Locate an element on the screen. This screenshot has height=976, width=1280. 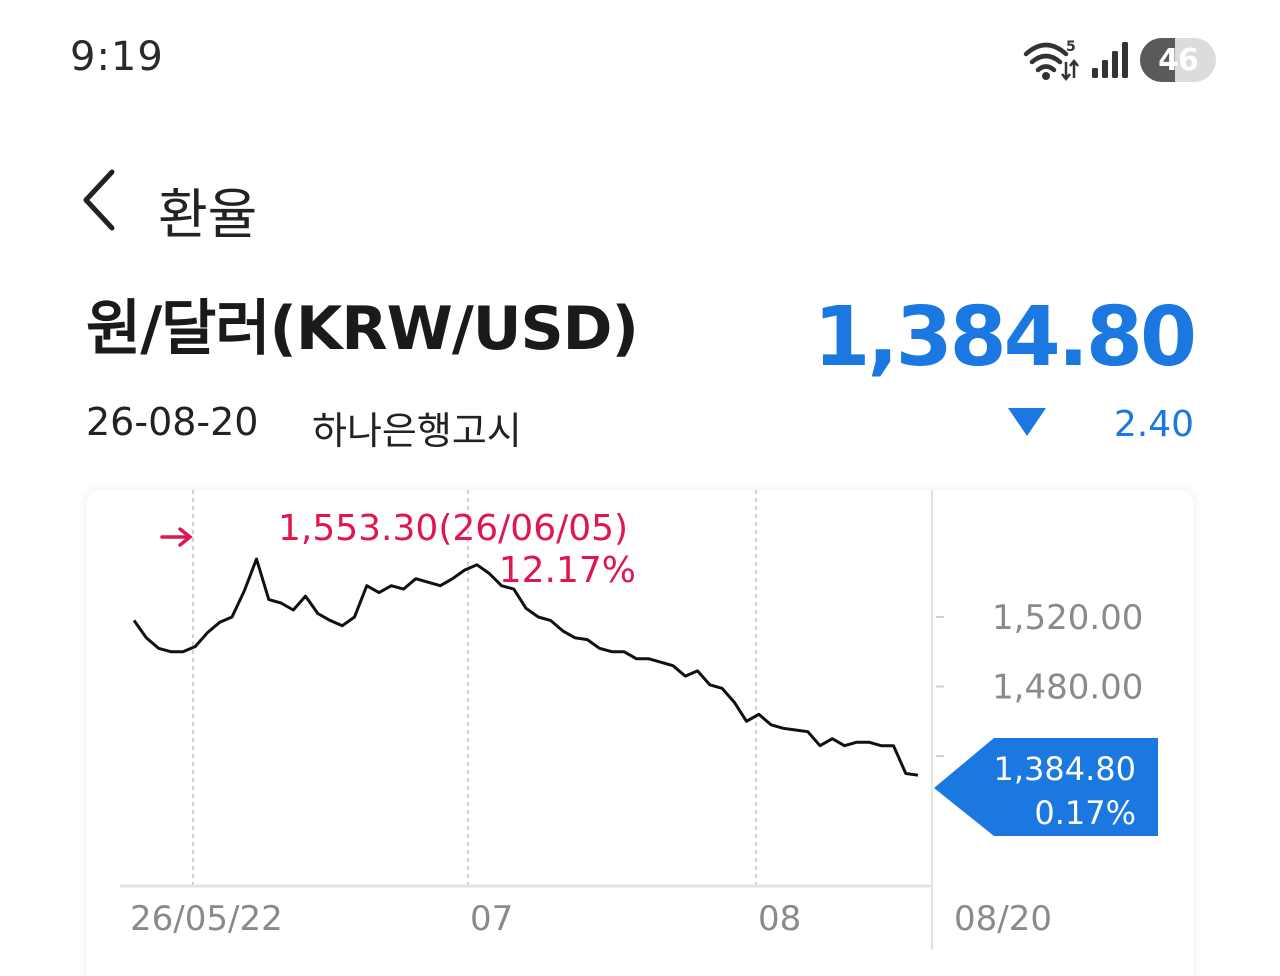
series-line-layer is located at coordinates (525, 667).